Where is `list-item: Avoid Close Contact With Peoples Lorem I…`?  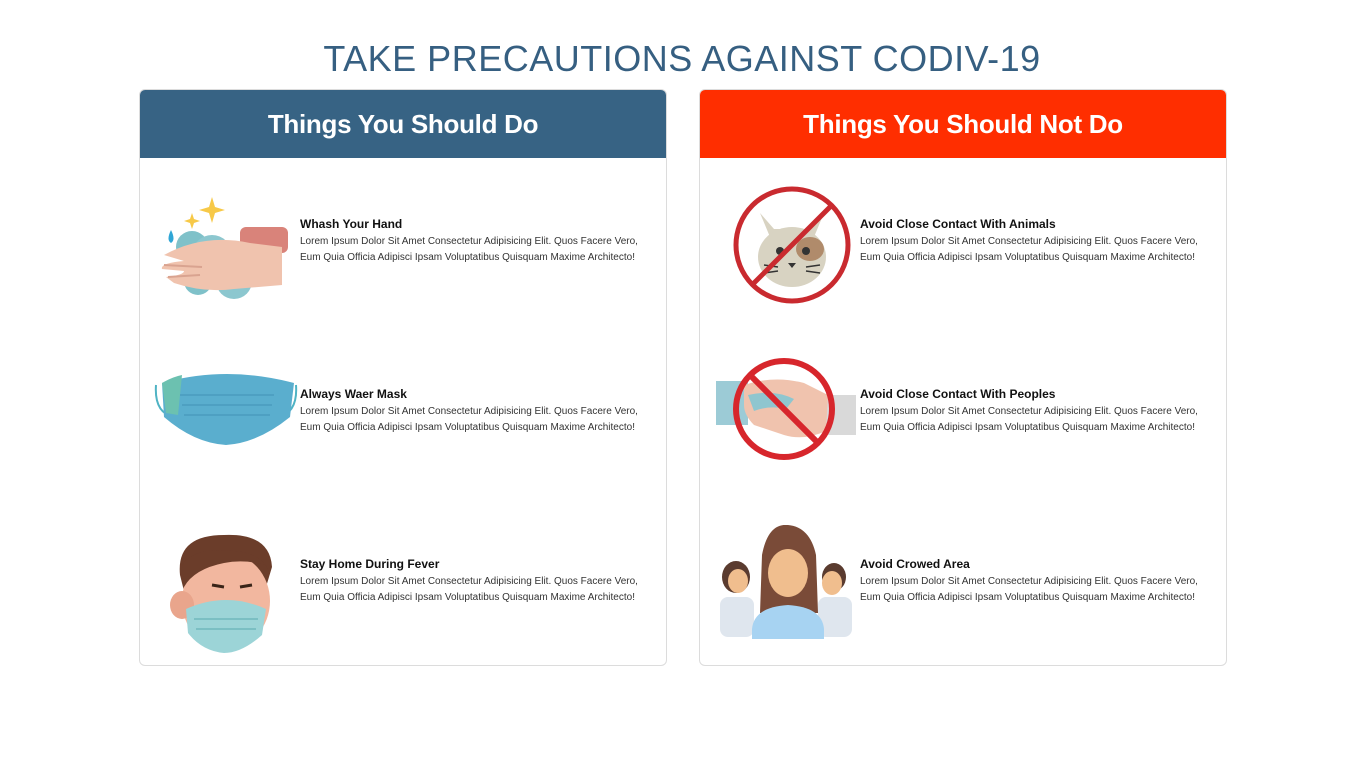 list-item: Avoid Close Contact With Peoples Lorem I… is located at coordinates (963, 425).